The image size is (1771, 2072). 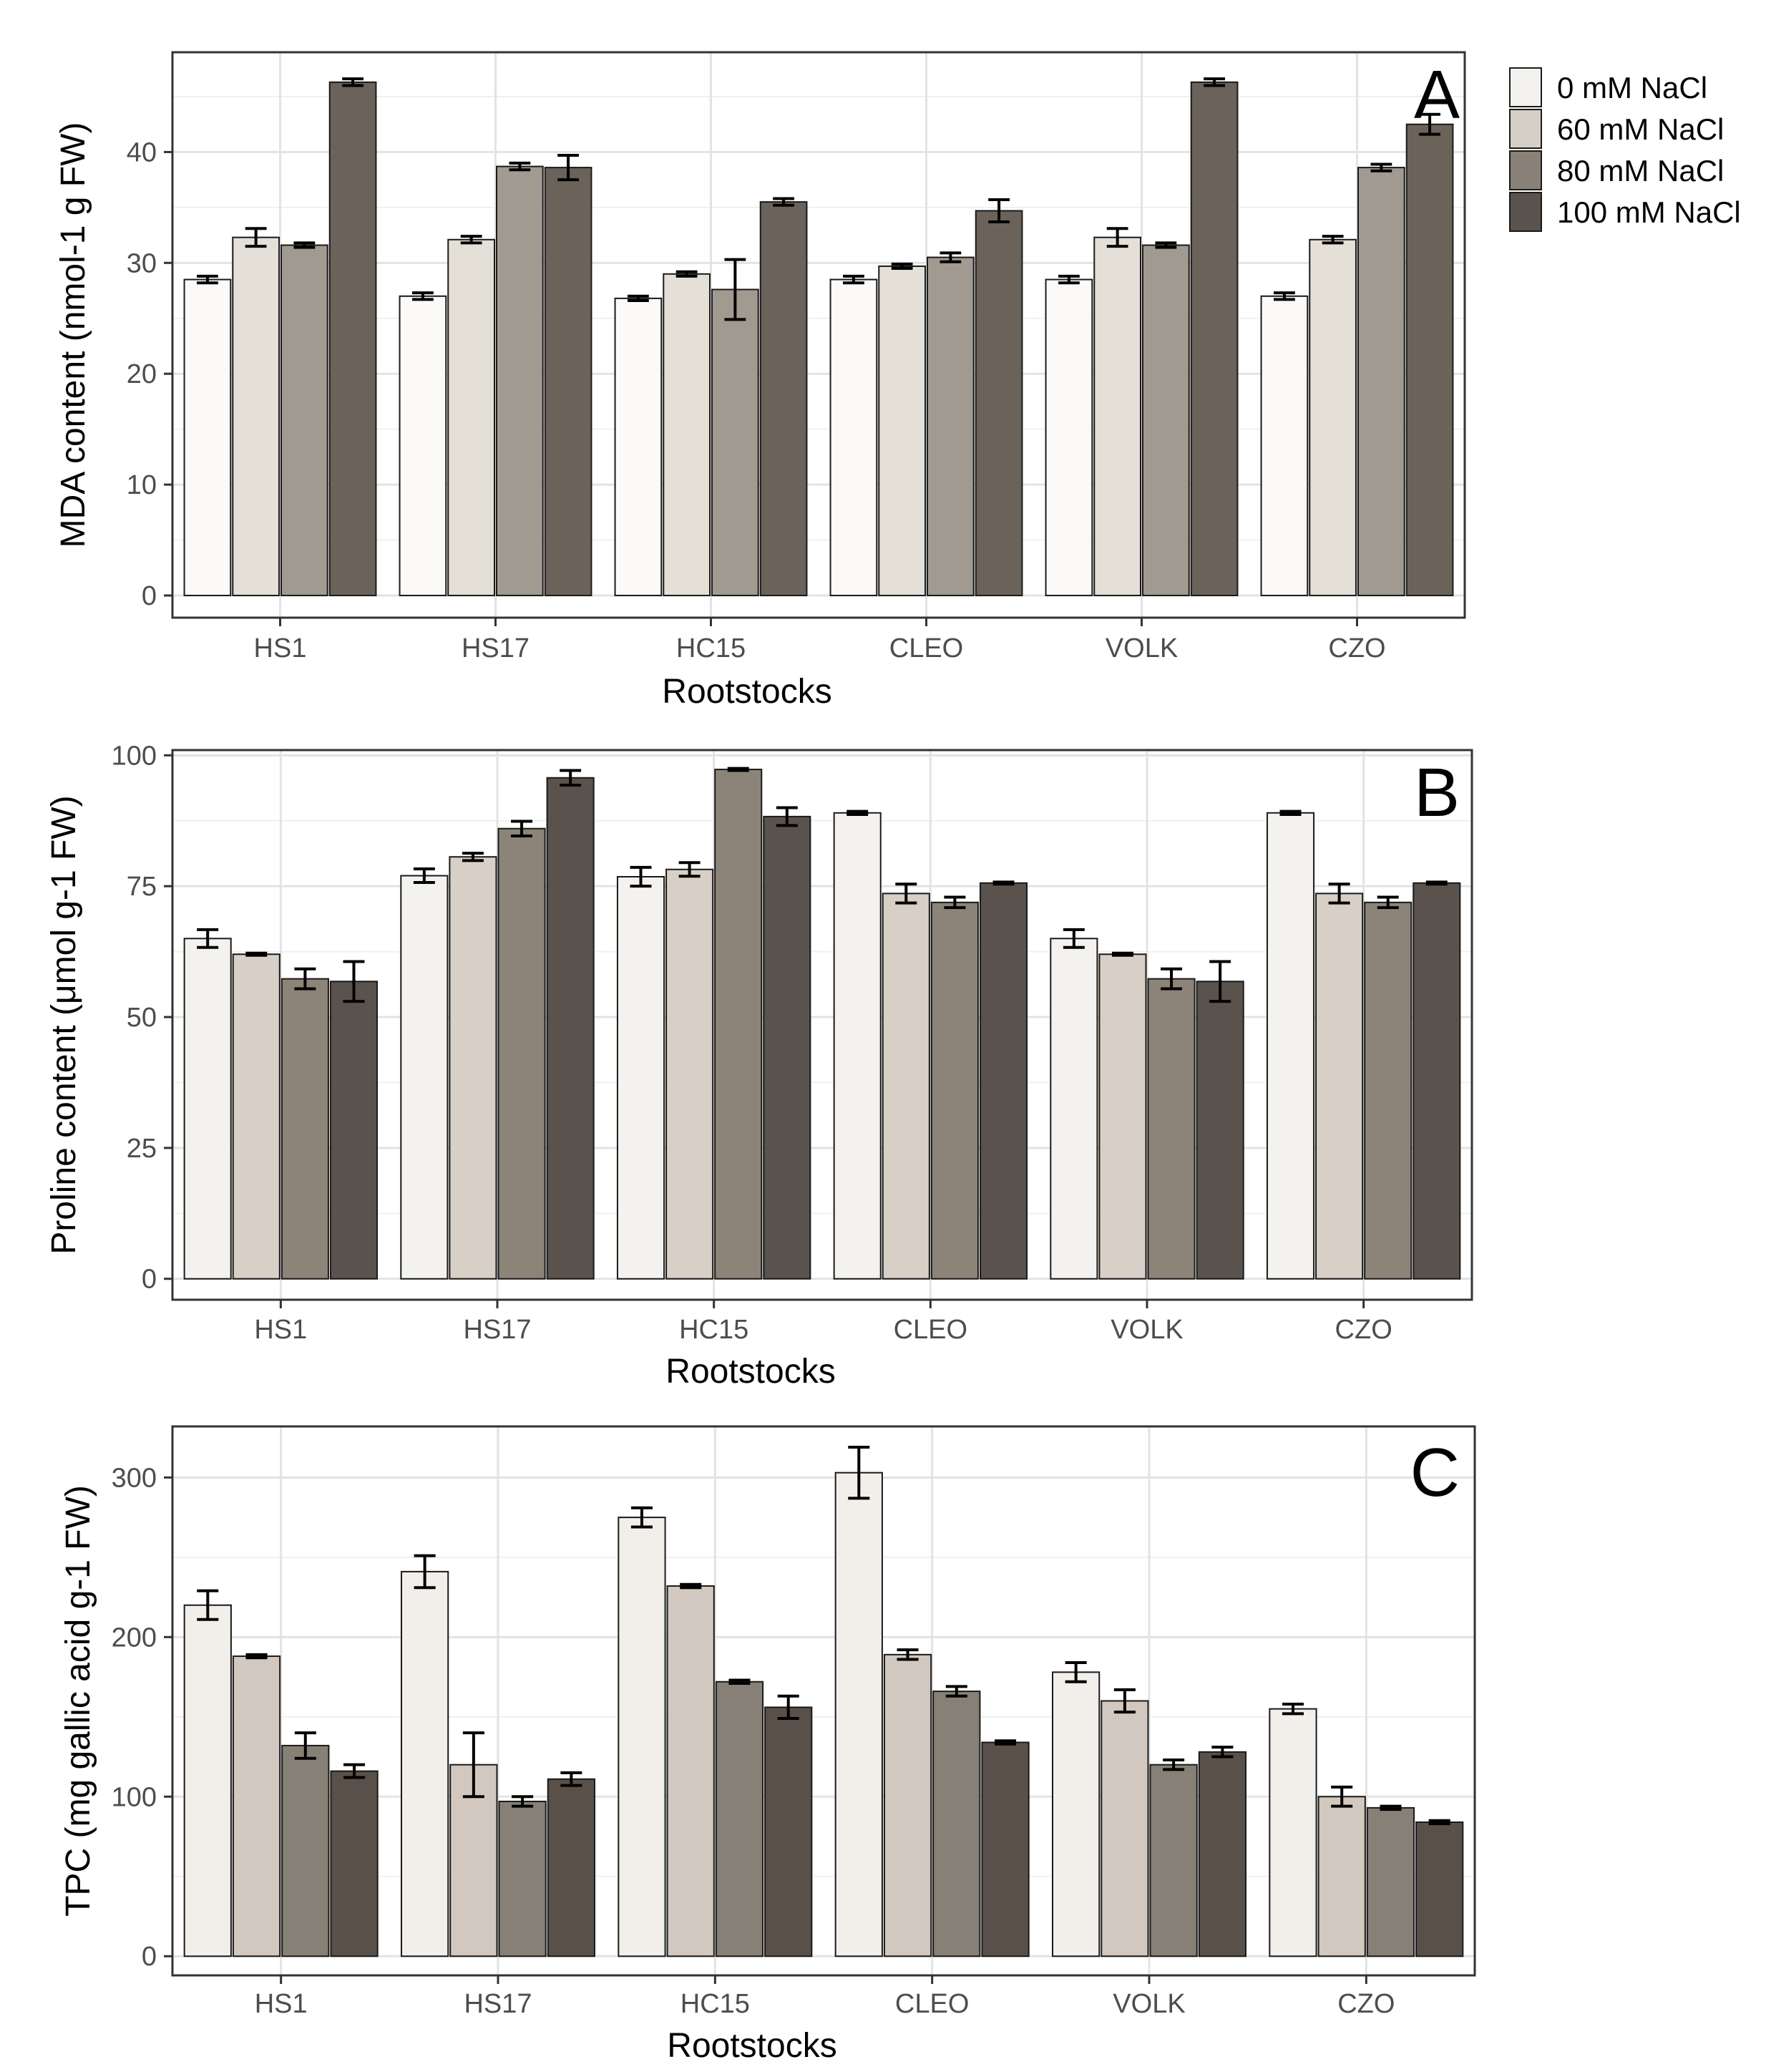 What do you see at coordinates (497, 1330) in the screenshot?
I see `x-tick-label-hs17: HS17` at bounding box center [497, 1330].